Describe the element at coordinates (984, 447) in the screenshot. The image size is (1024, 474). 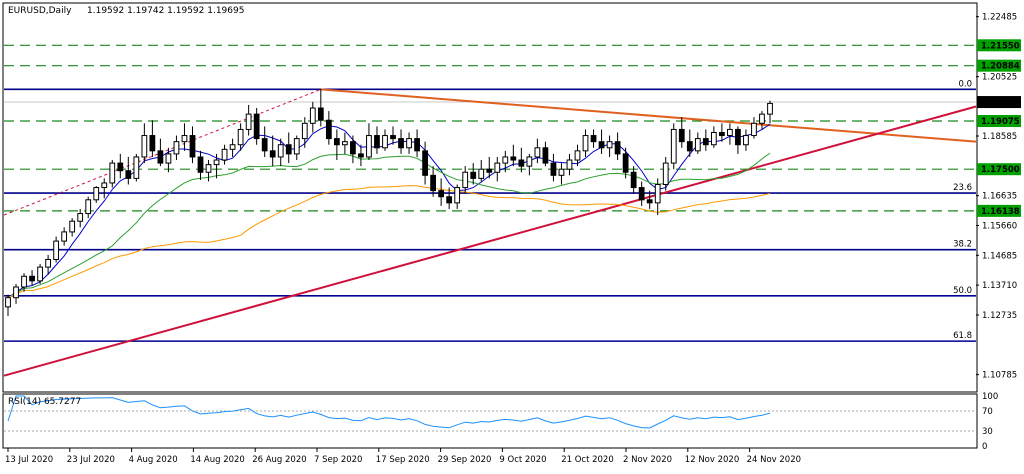
I see `rsi-tick-label: 0` at that location.